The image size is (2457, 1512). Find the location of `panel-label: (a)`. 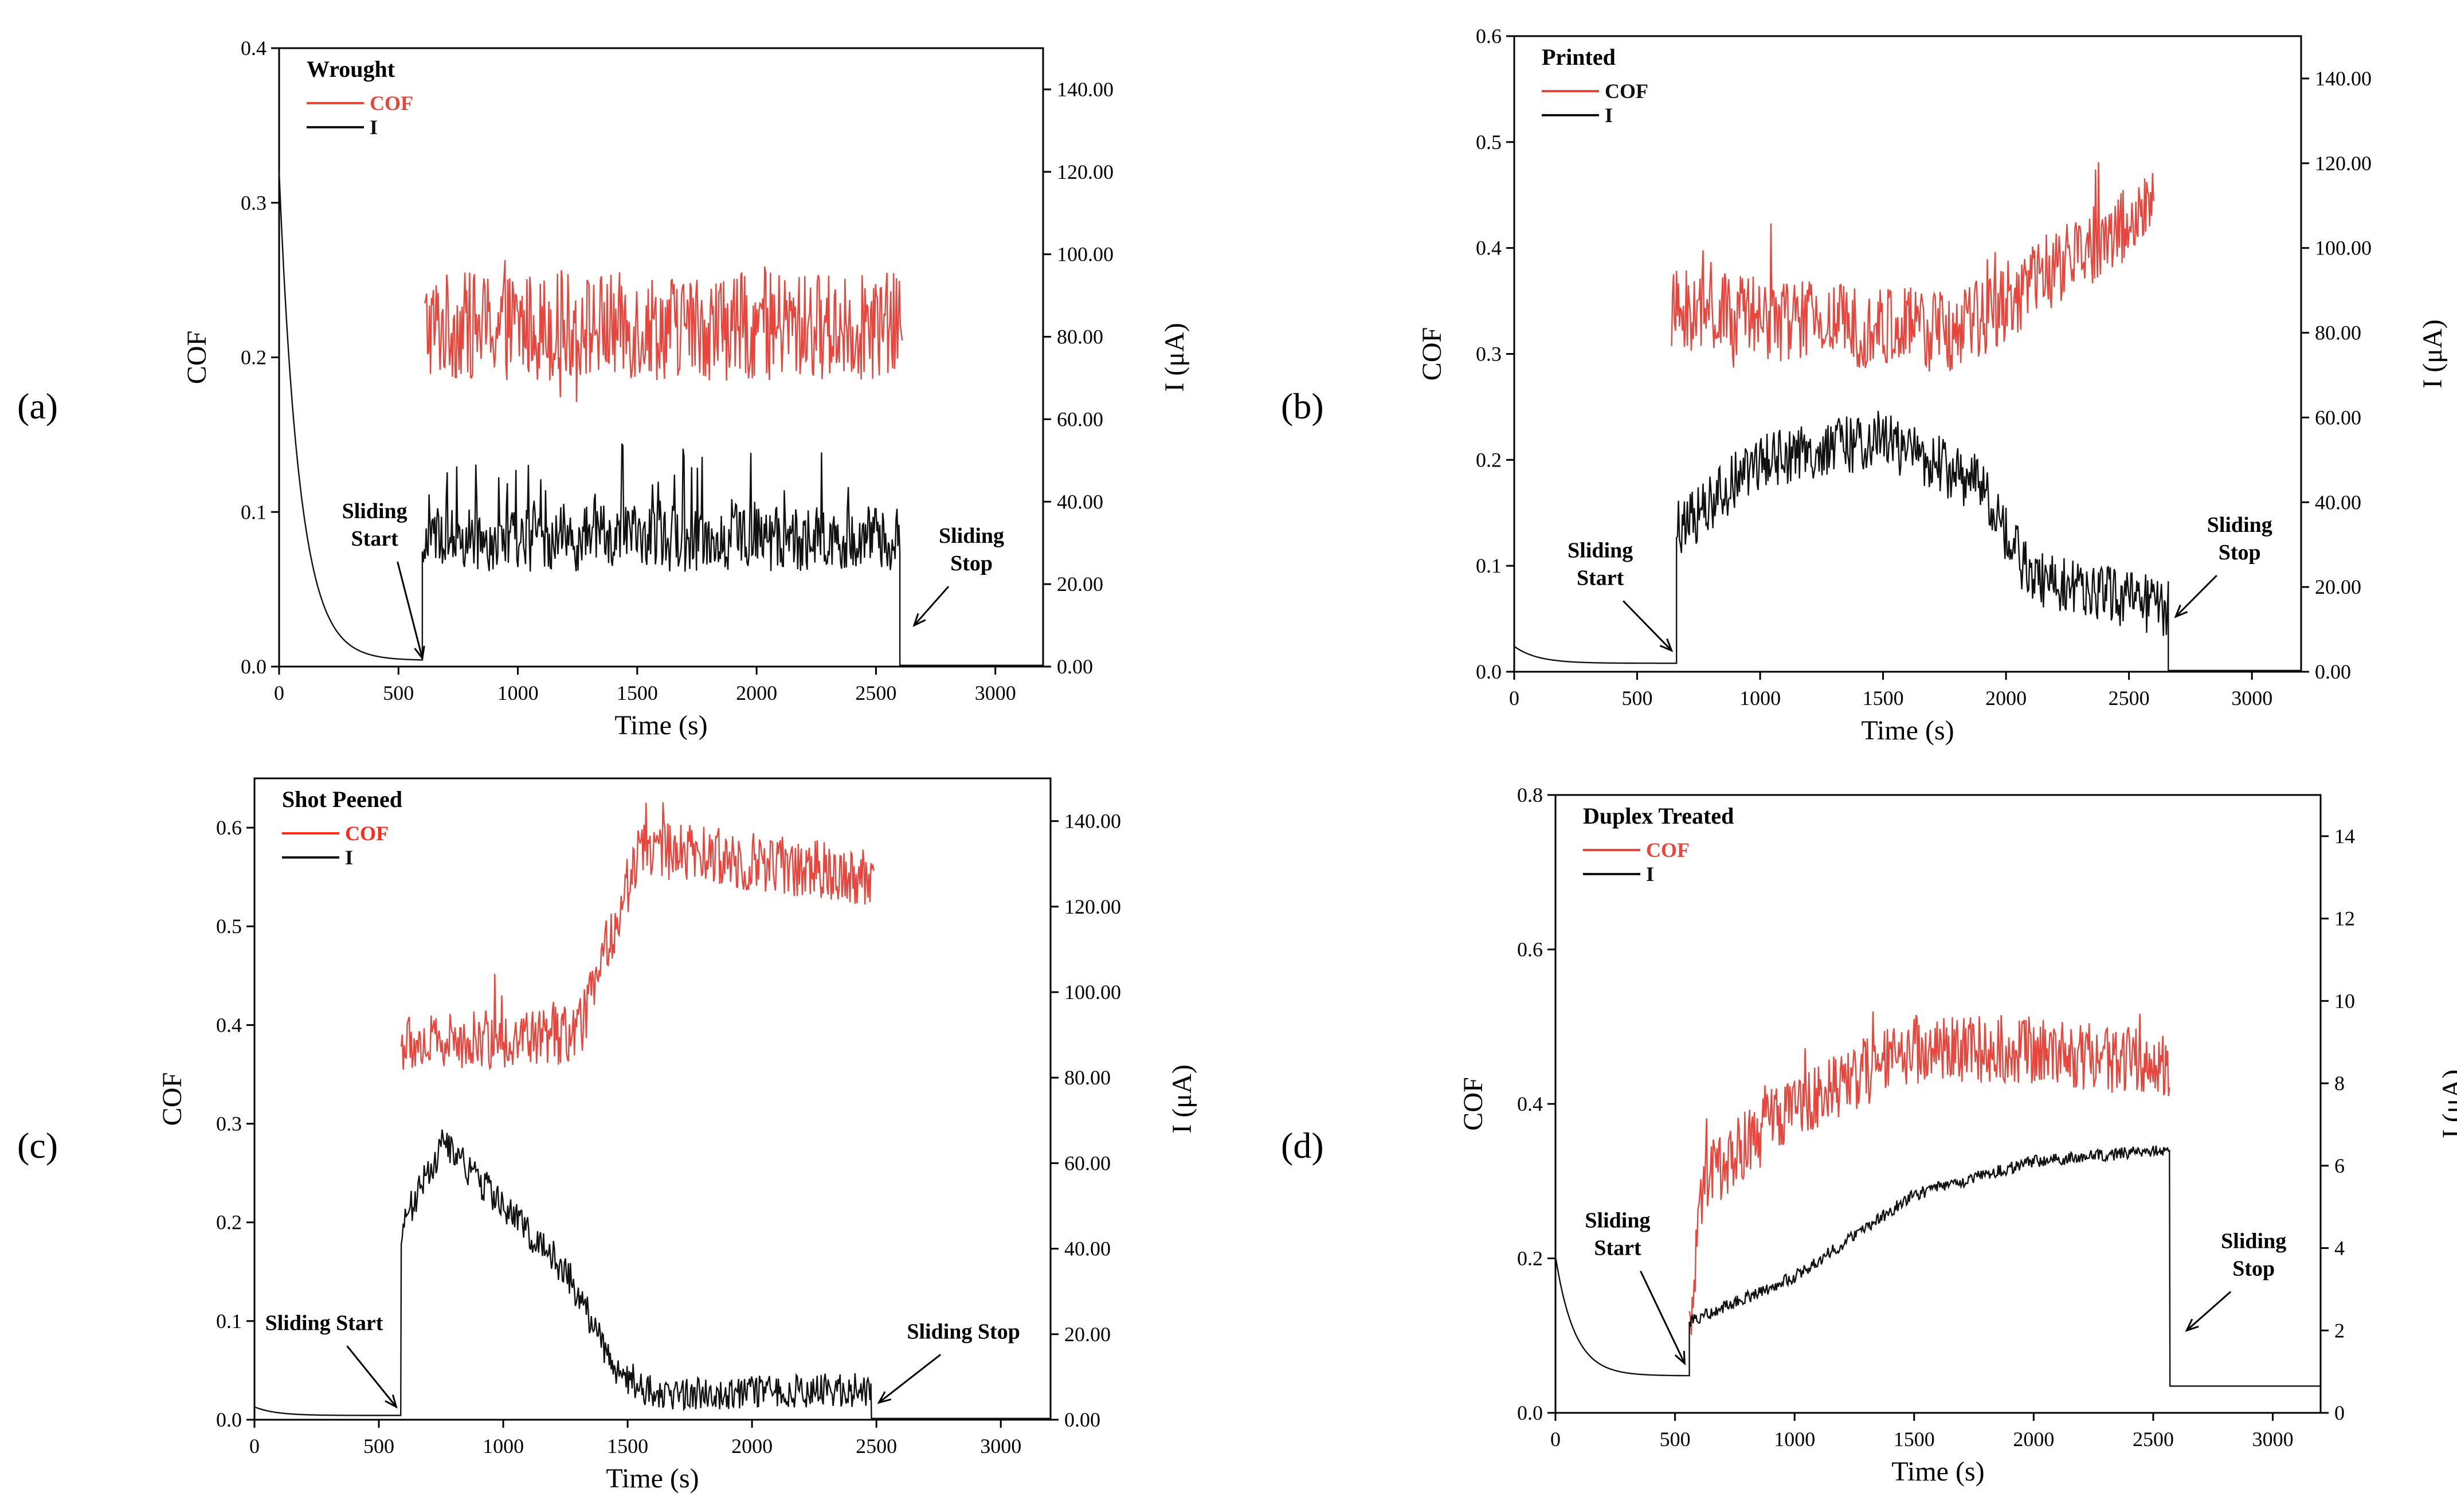

panel-label: (a) is located at coordinates (37, 406).